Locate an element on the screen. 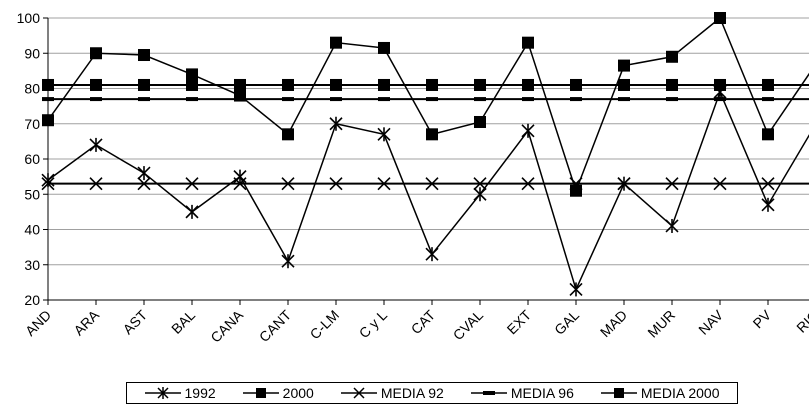 The width and height of the screenshot is (809, 407). legend-dash-line-icon is located at coordinates (488, 393).